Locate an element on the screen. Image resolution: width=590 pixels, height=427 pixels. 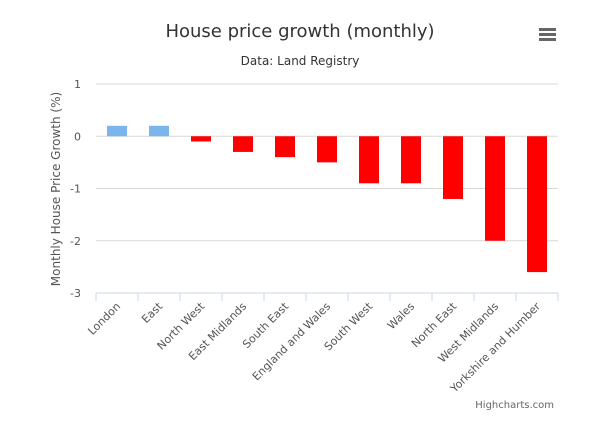
x-tick-label: East is located at coordinates (152, 312).